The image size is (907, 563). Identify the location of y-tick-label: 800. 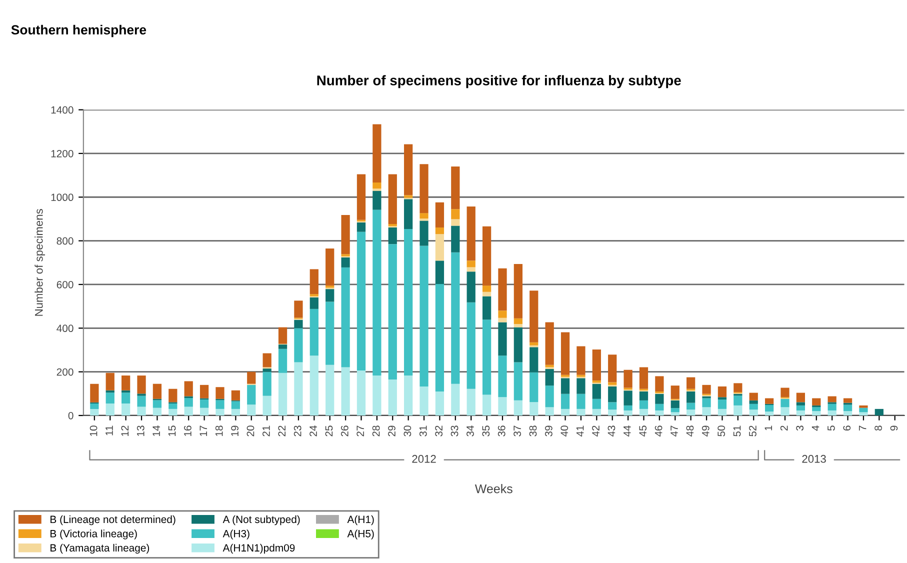
(65, 241).